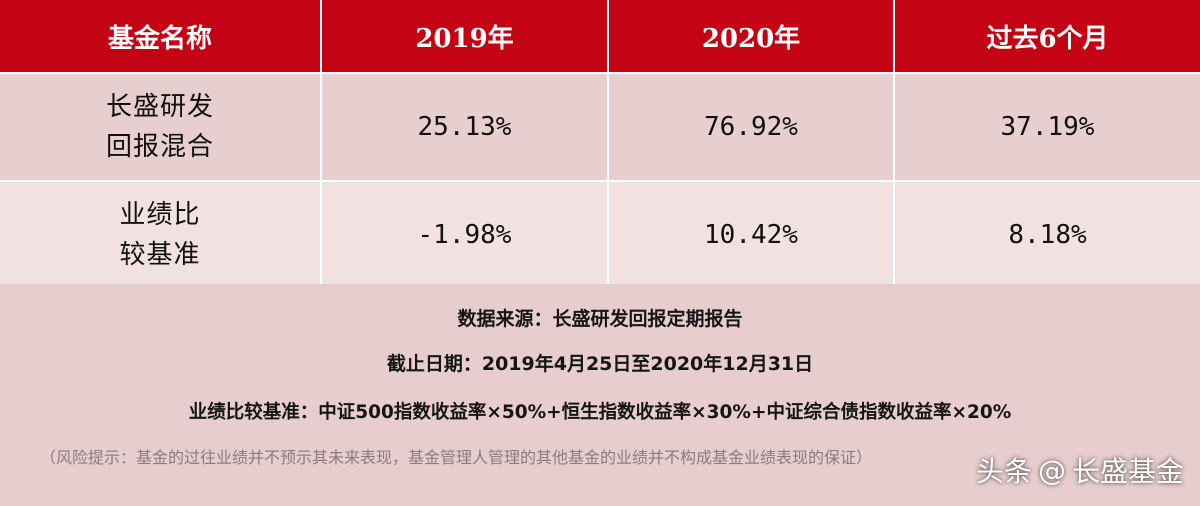 The width and height of the screenshot is (1200, 506). I want to click on data-source-note: 数据来源：长盛研发回报定期报告, so click(600, 319).